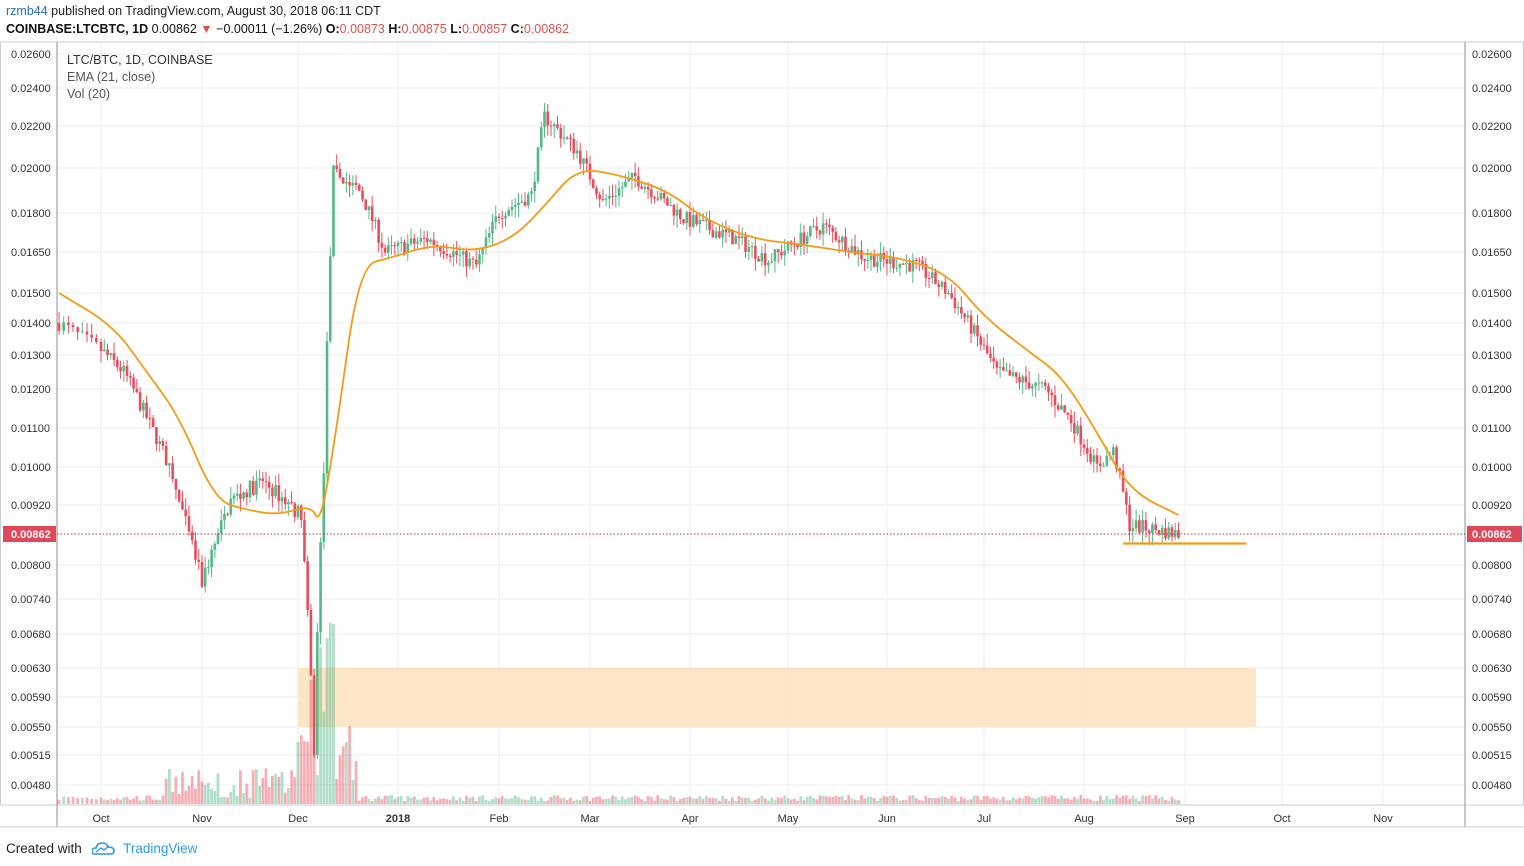  I want to click on tradingview-link: TradingView, so click(160, 848).